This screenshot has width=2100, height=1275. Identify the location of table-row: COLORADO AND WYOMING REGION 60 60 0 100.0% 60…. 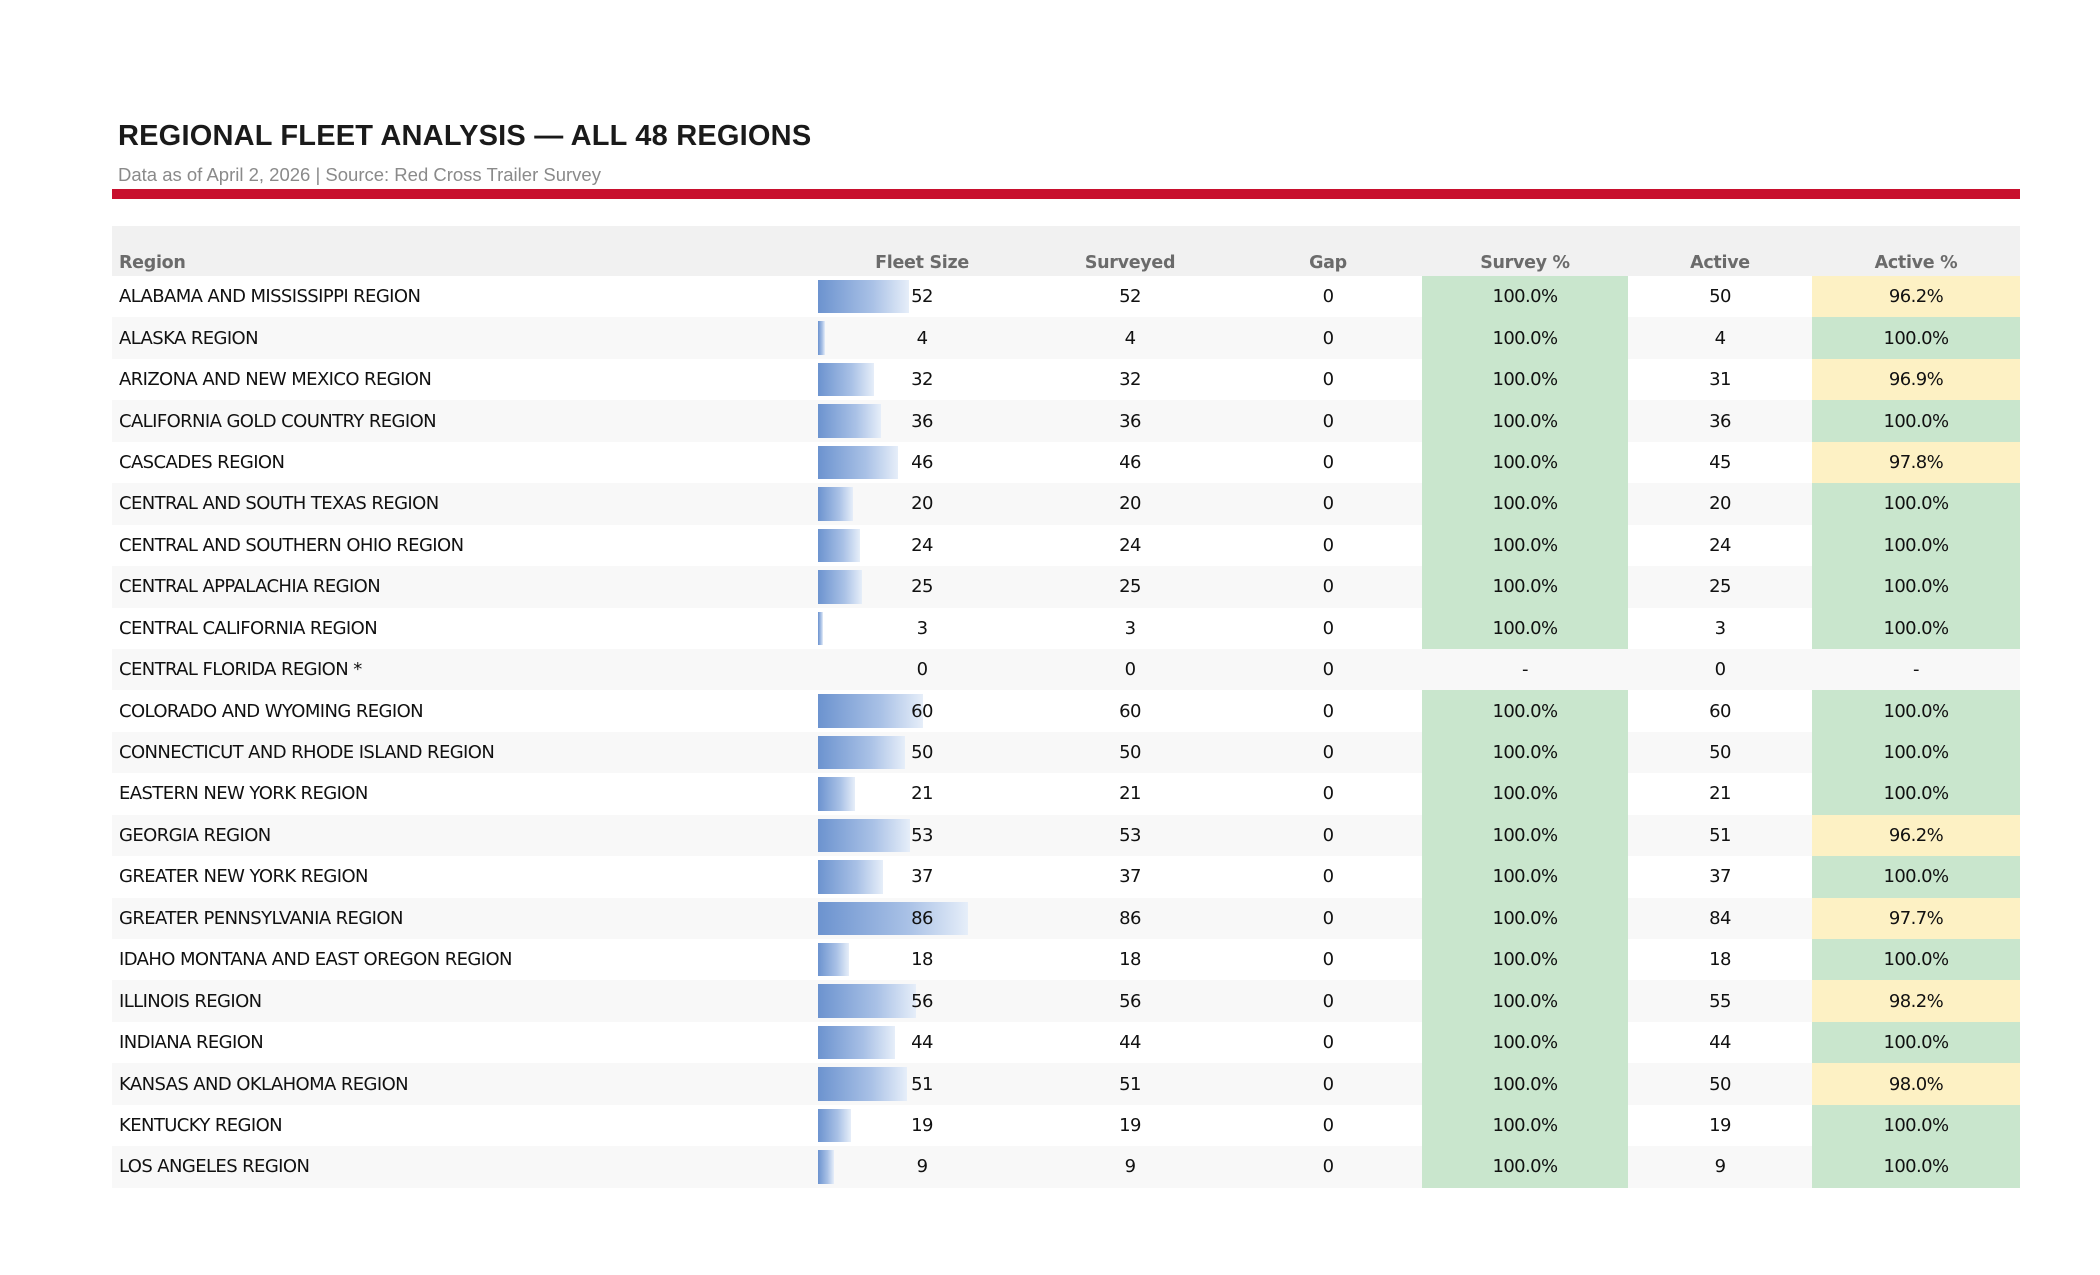
(1066, 711).